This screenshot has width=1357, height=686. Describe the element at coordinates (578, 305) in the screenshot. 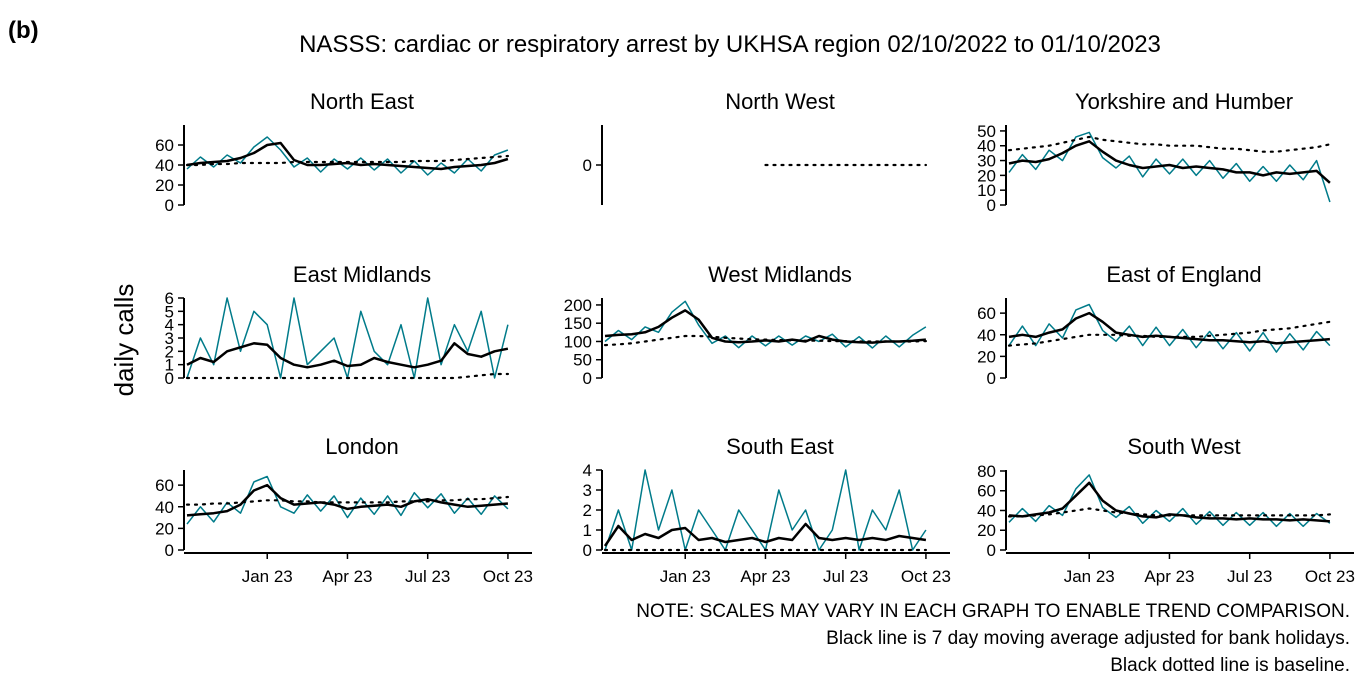

I see `y-tick-label: 200` at that location.